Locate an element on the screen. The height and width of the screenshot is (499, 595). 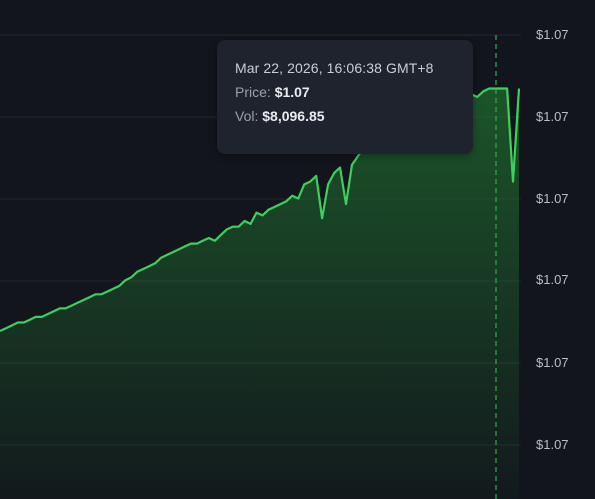
tooltip-price-value: $1.07 is located at coordinates (292, 92).